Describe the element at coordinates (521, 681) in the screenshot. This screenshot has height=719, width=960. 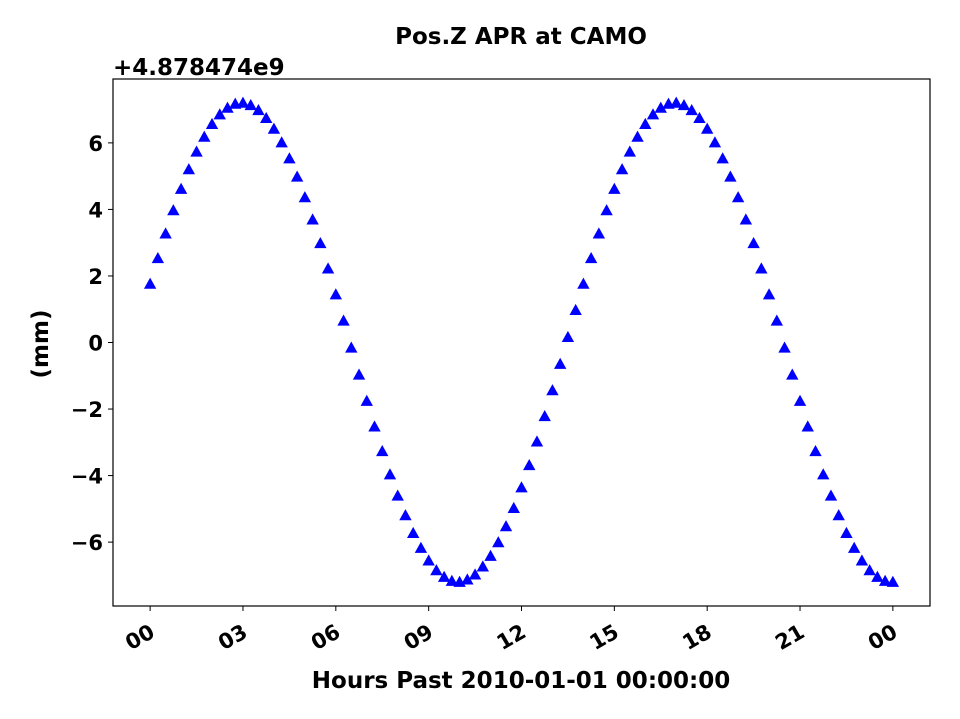
I see `x-axis-label: Hours Past 2010-01-01 00:00:00` at that location.